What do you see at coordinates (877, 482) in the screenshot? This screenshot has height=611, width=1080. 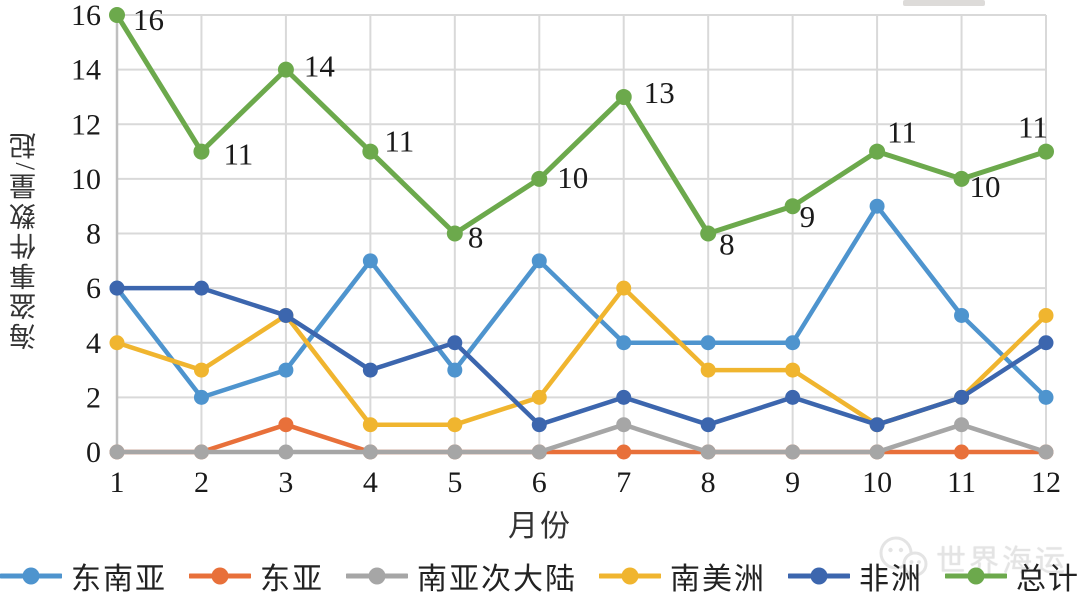 I see `x-tick-label: 10` at bounding box center [877, 482].